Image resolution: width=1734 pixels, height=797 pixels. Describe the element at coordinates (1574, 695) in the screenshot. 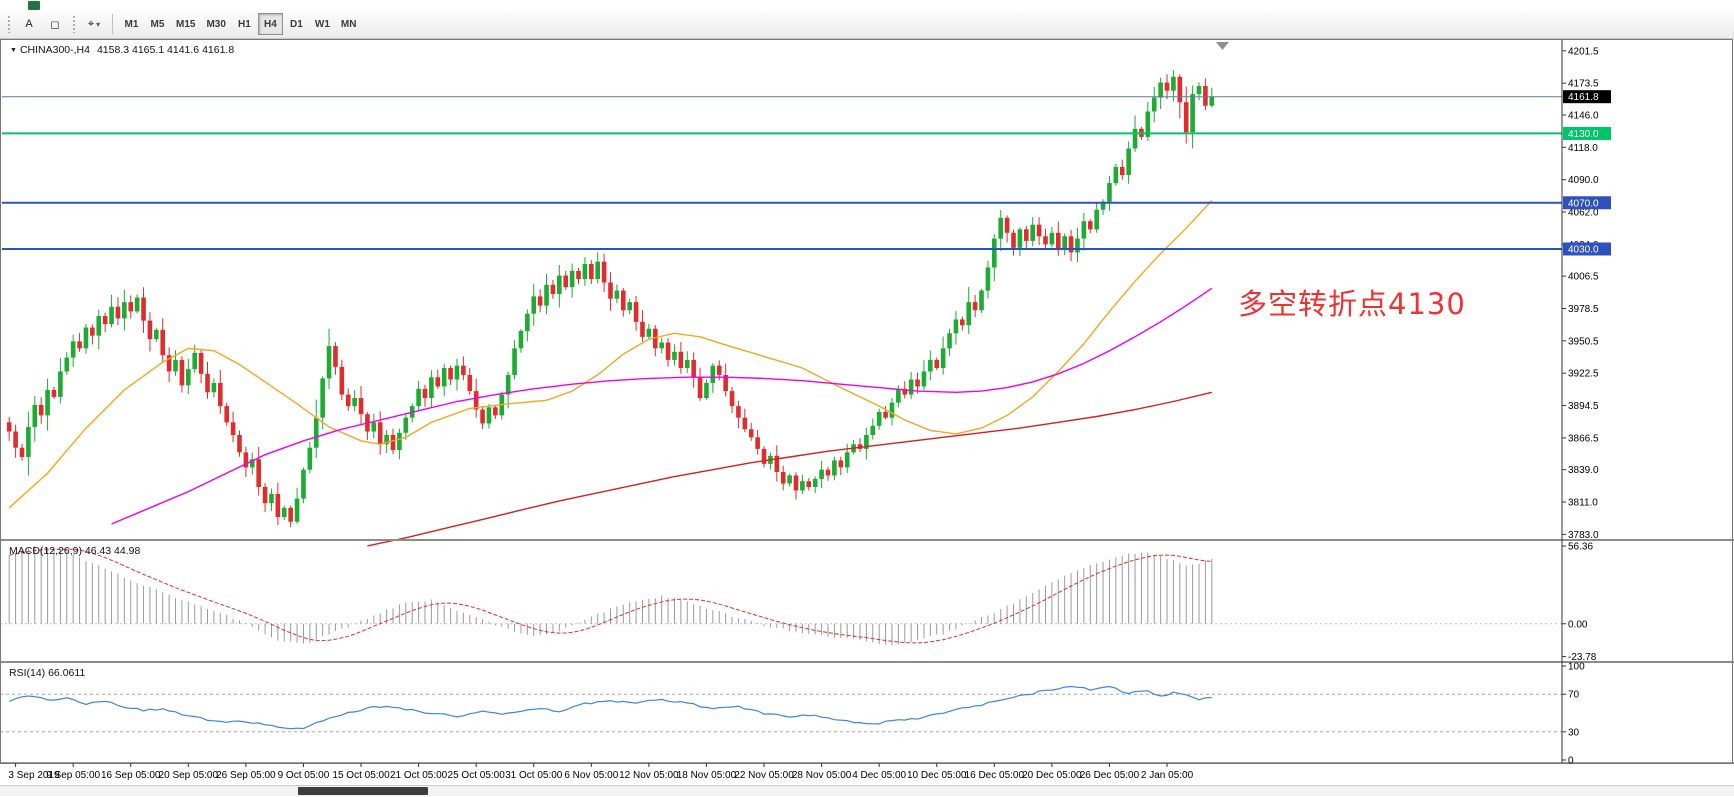

I see `svg-text: 70` at that location.